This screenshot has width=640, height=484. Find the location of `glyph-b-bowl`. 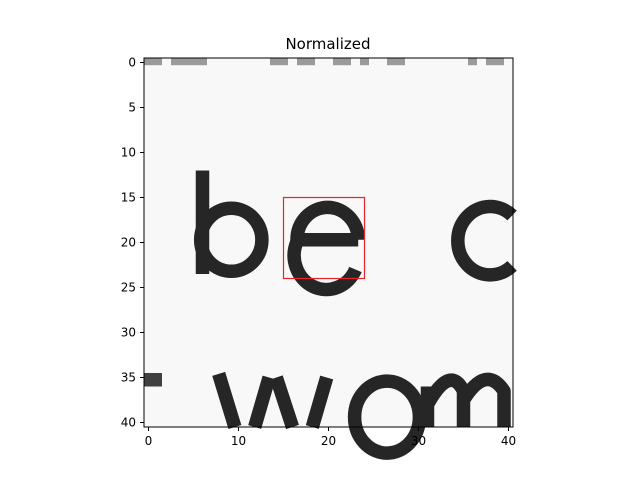

glyph-b-bowl is located at coordinates (231, 240).